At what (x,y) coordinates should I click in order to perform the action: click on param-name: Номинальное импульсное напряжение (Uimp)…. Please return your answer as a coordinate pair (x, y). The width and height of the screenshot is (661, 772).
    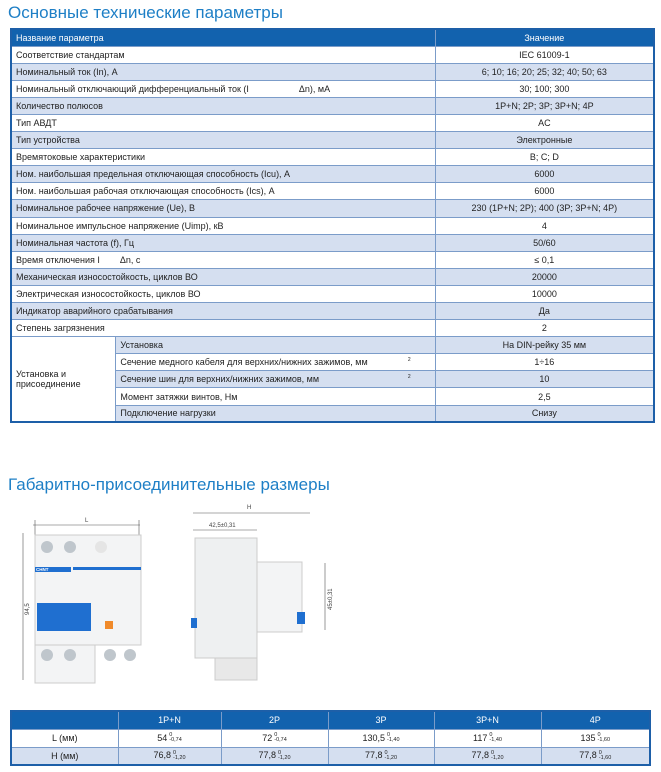
    Looking at the image, I should click on (223, 225).